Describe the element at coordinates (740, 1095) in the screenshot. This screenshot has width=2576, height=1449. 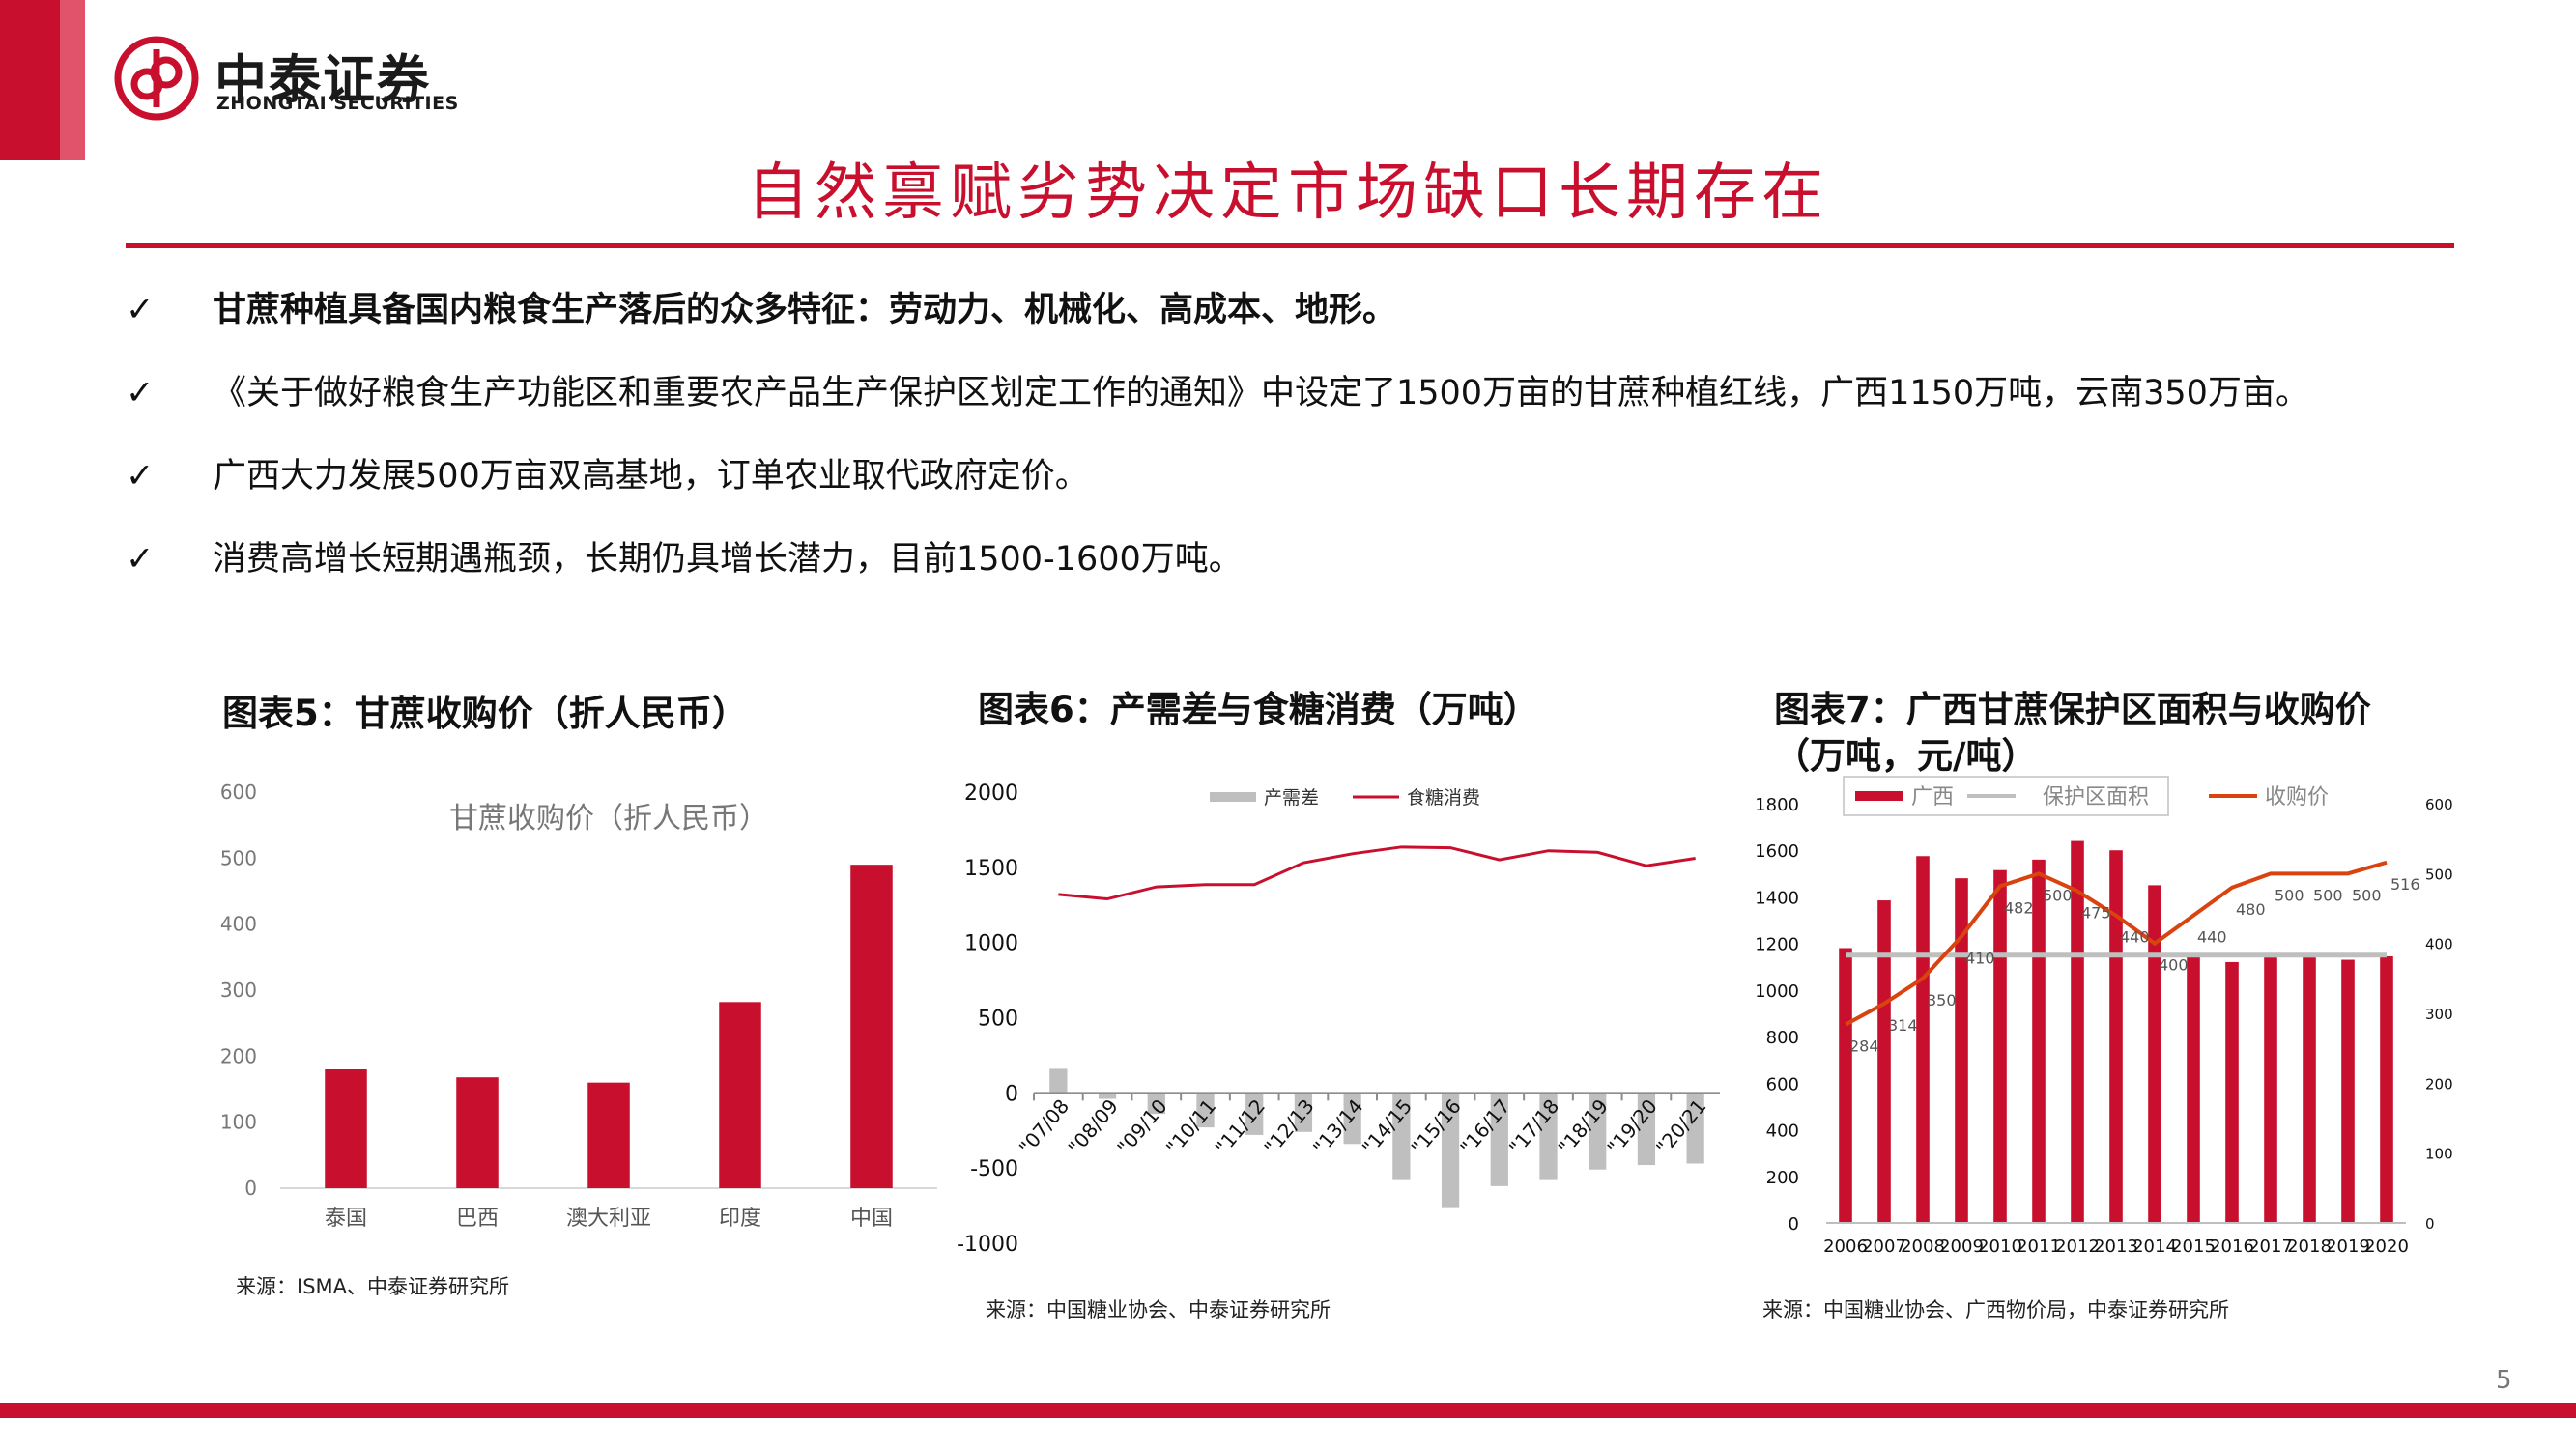
I see `bar-印度` at that location.